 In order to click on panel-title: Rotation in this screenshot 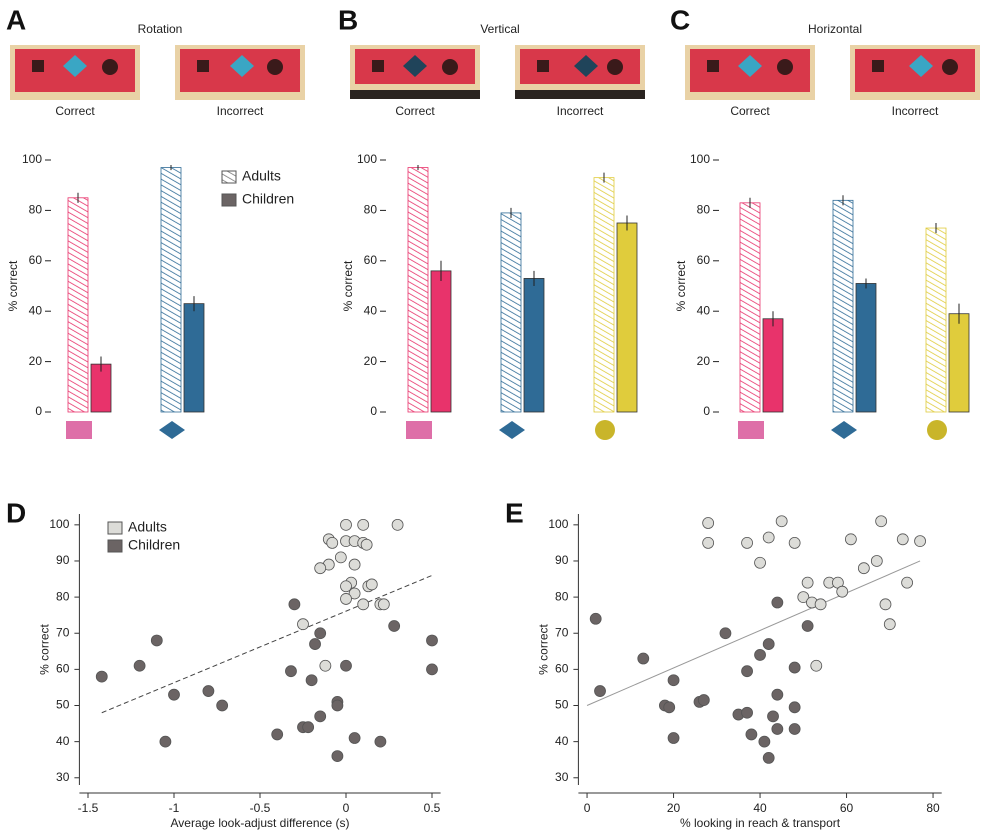, I will do `click(160, 29)`.